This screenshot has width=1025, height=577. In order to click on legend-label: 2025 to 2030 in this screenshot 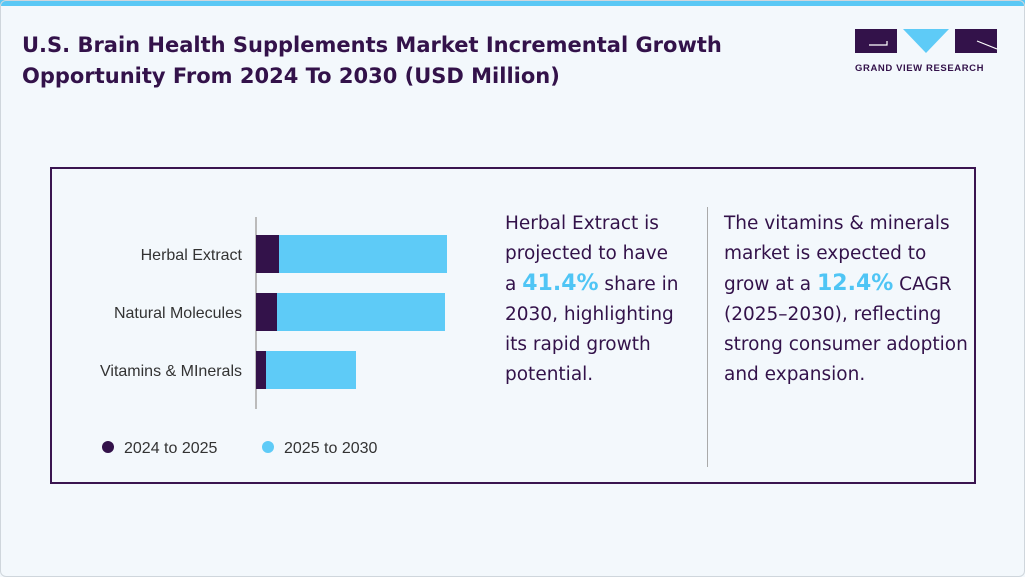, I will do `click(331, 448)`.